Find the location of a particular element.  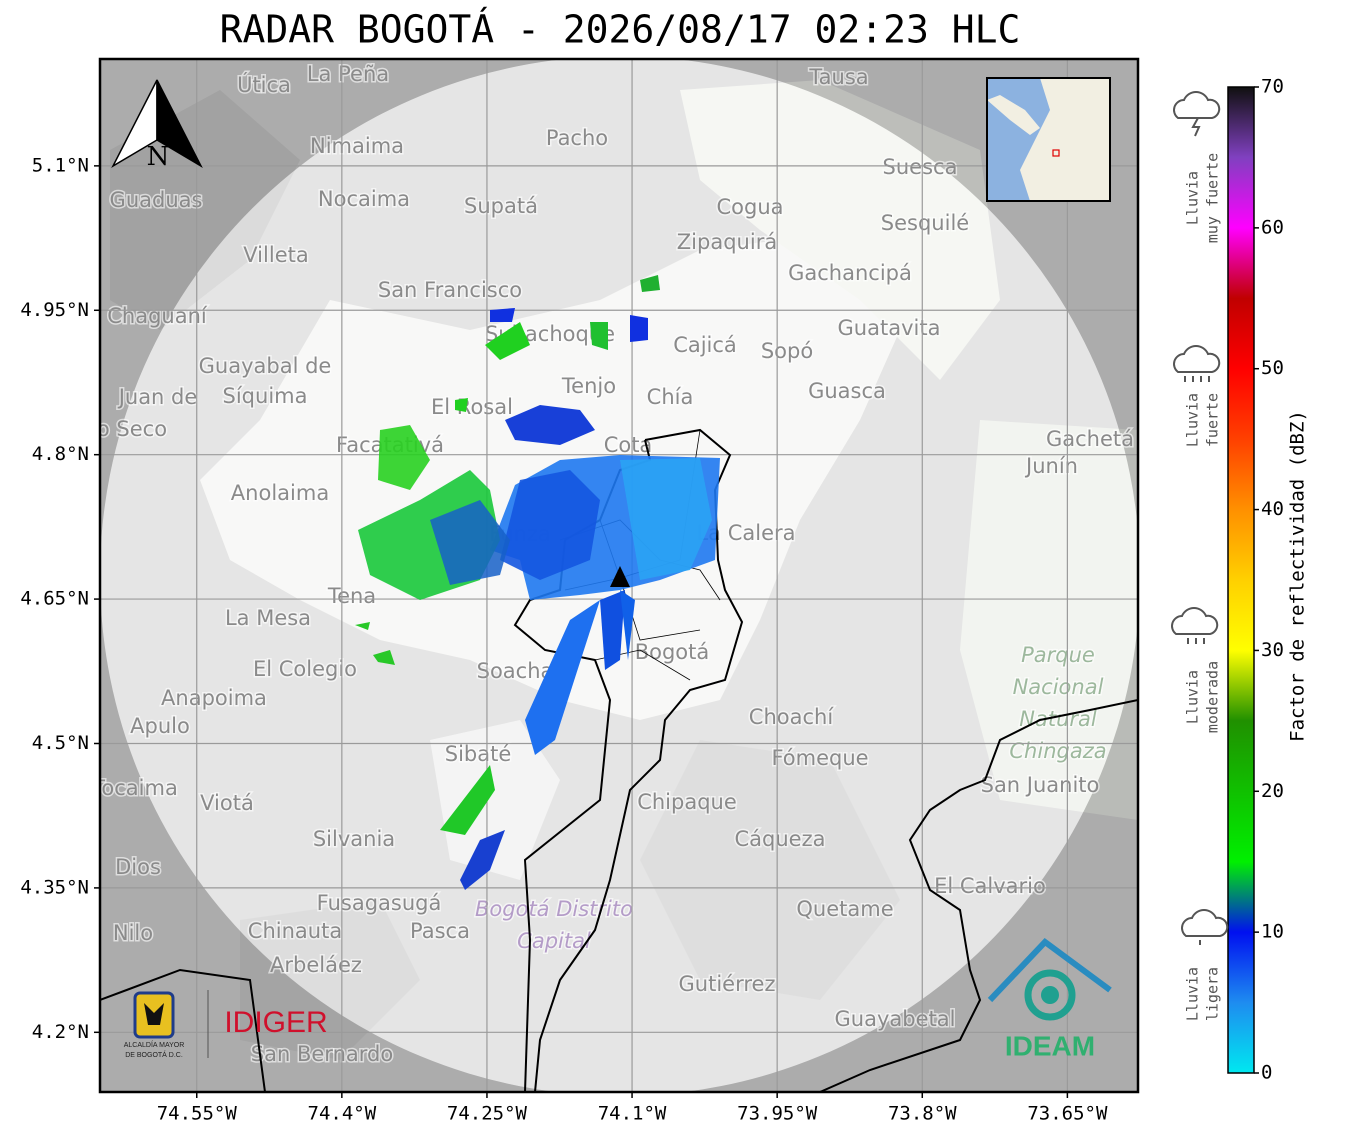

alcaldia-logo: DE BOGOTÁ D.C. is located at coordinates (154, 1054).